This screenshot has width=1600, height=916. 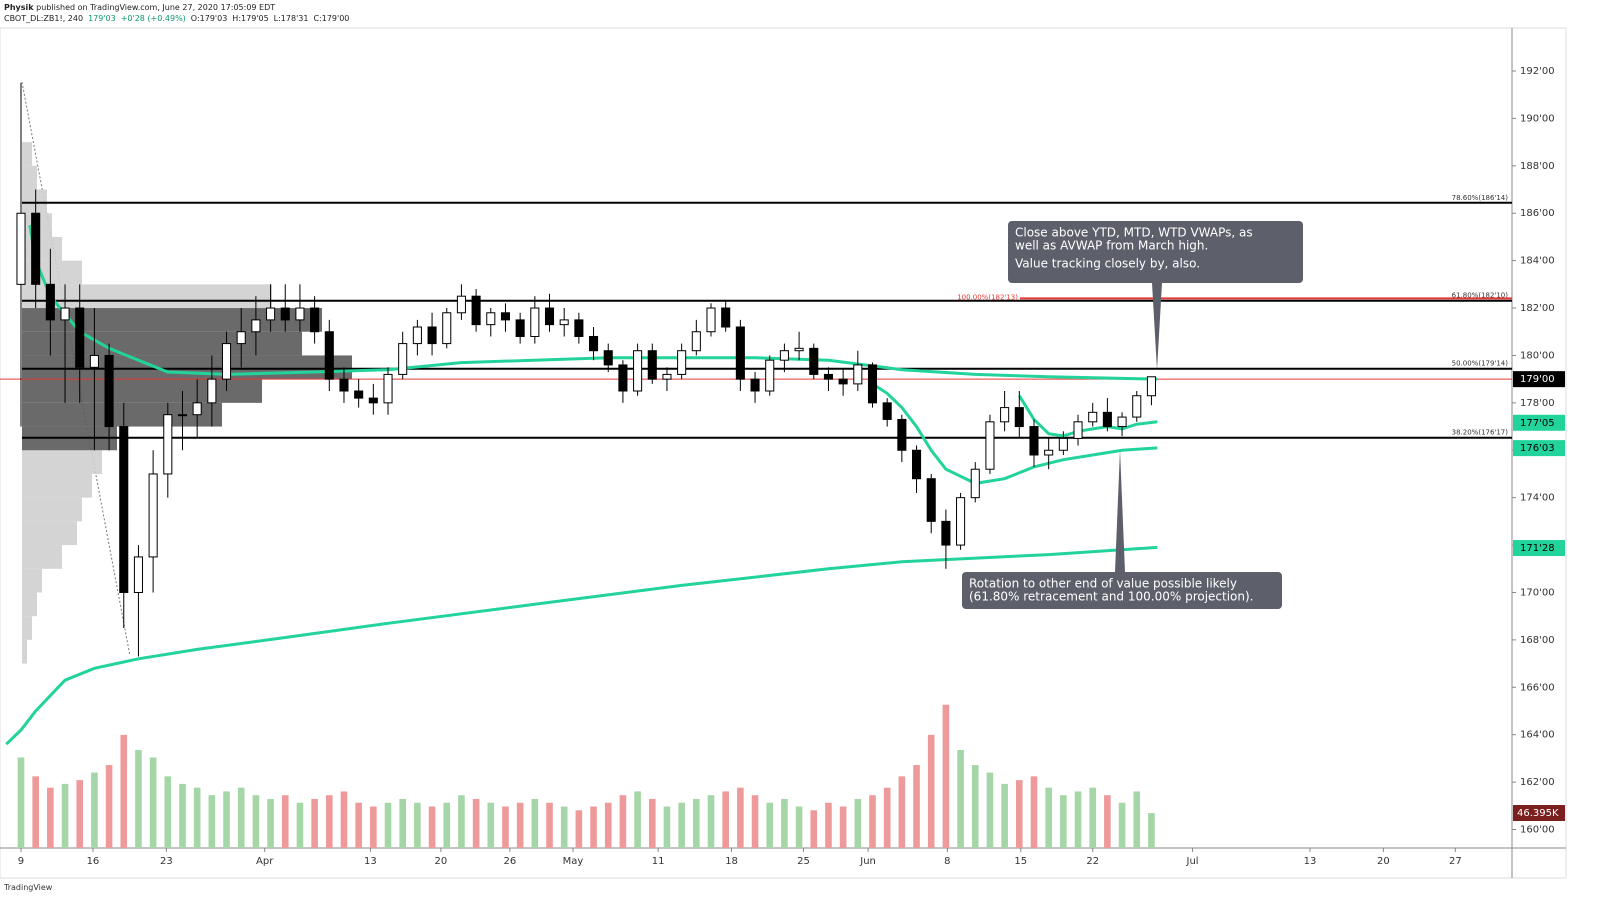 What do you see at coordinates (1092, 861) in the screenshot?
I see `x-tick-label: 22` at bounding box center [1092, 861].